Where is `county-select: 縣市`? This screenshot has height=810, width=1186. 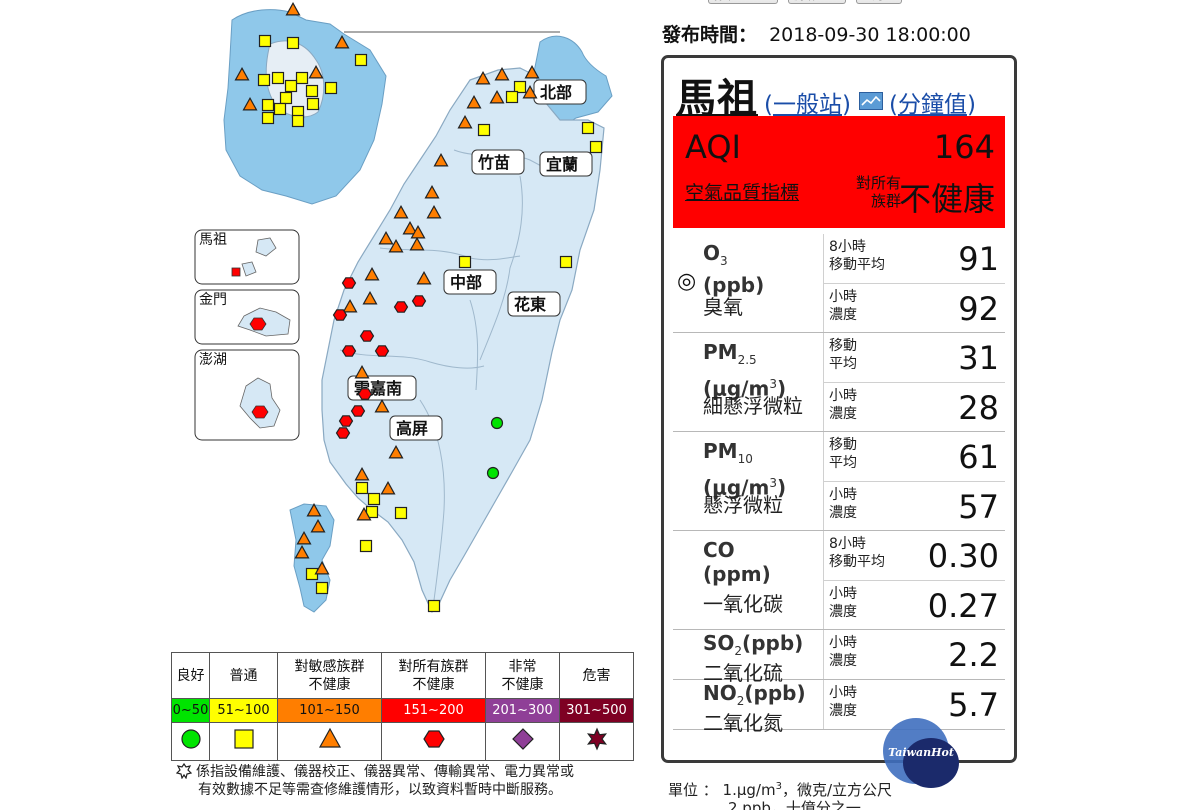 county-select: 縣市 is located at coordinates (743, 2).